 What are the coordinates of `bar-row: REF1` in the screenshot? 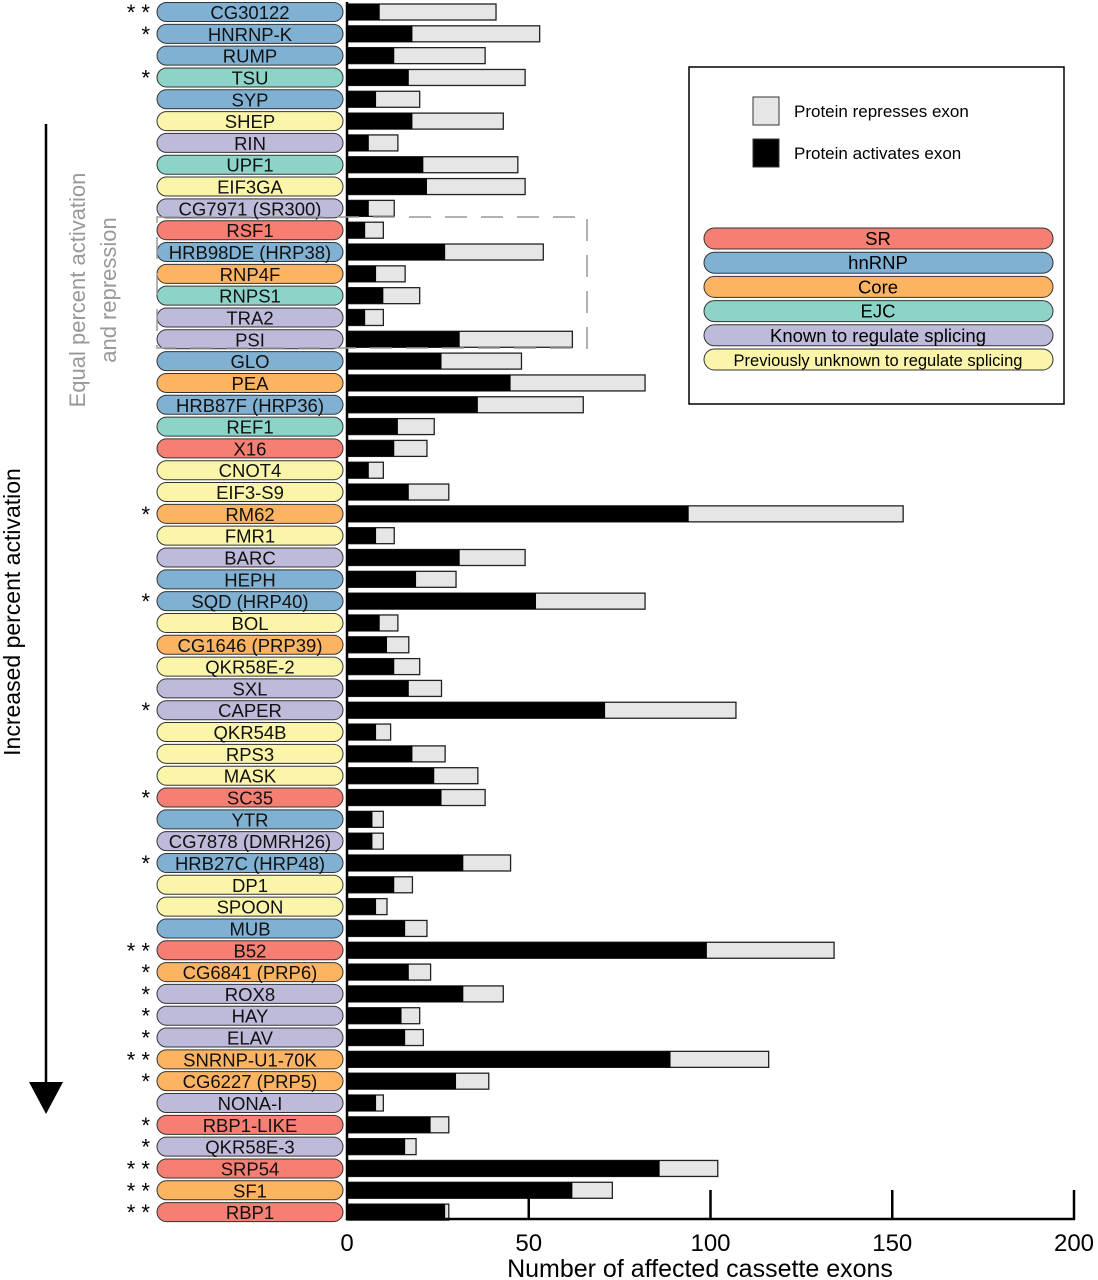 It's located at (295, 427).